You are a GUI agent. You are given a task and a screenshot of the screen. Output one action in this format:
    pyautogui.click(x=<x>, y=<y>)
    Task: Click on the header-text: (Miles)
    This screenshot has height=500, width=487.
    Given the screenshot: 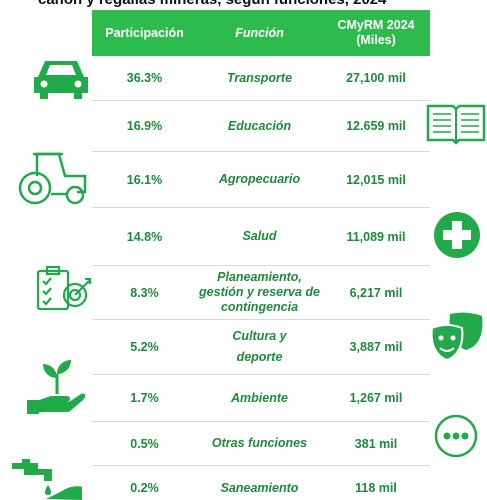 What is the action you would take?
    pyautogui.click(x=376, y=40)
    